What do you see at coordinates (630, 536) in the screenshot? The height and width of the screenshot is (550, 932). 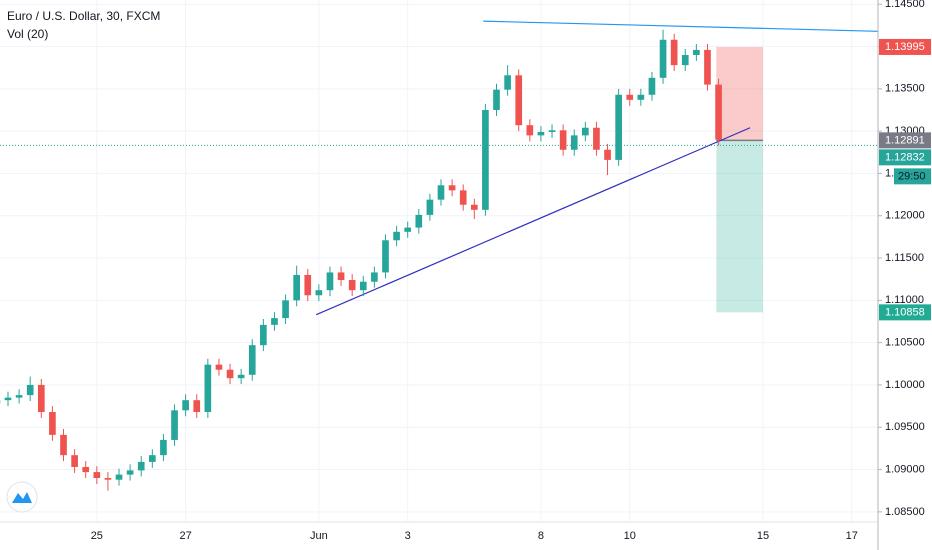 I see `x-tick-label: 10` at bounding box center [630, 536].